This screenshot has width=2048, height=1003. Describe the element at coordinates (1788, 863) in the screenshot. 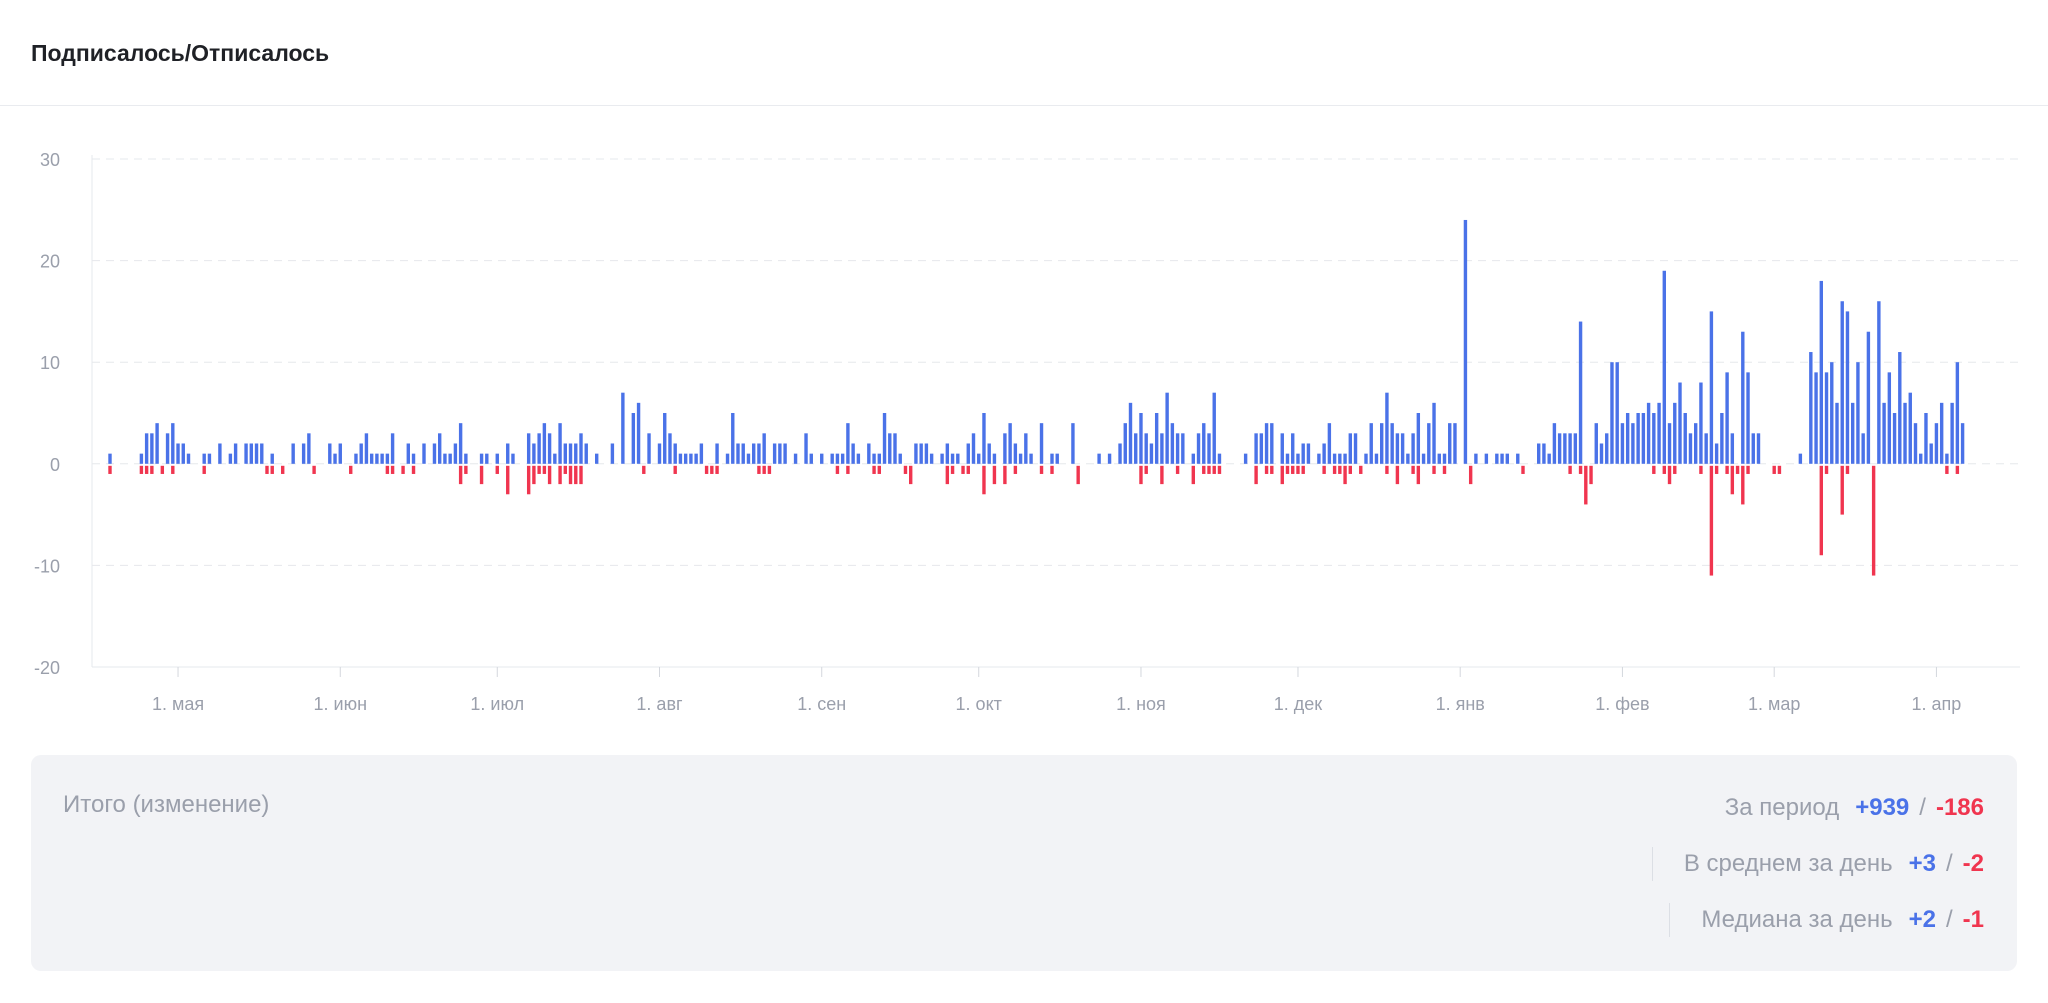

I see `stat-label: В среднем за день` at that location.